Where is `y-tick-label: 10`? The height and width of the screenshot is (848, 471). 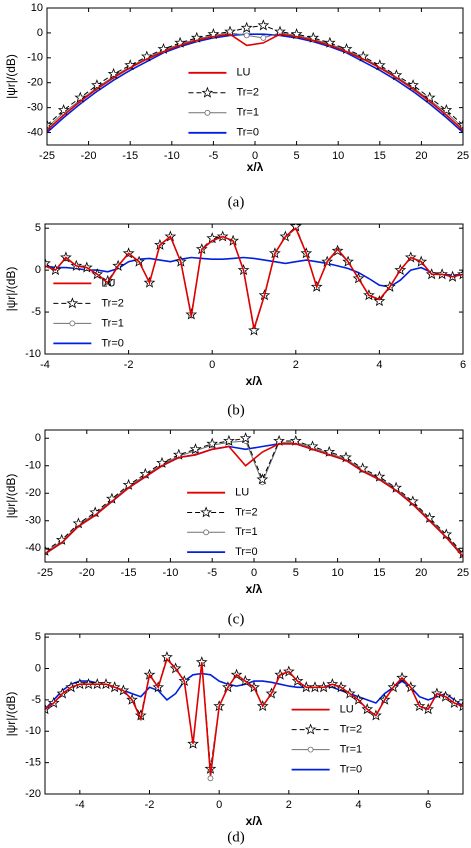 y-tick-label: 10 is located at coordinates (37, 8).